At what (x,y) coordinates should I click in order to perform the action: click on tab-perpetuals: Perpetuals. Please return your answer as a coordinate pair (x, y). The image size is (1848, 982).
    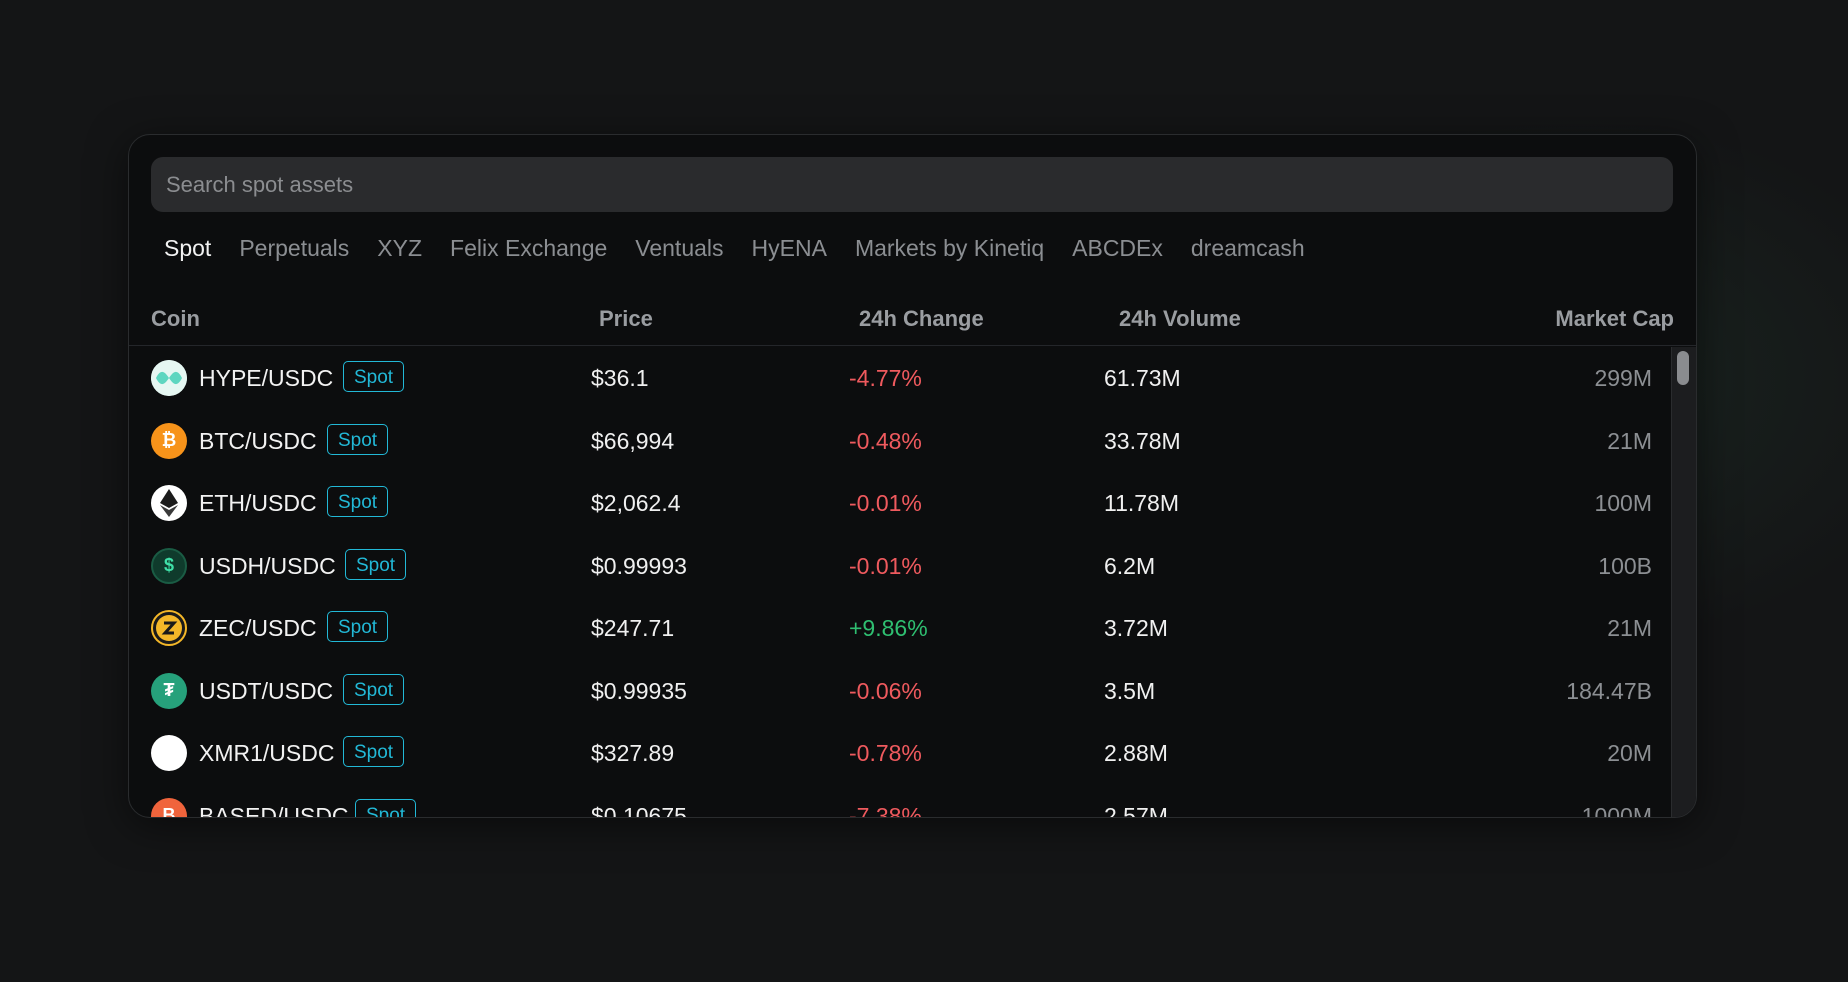
    Looking at the image, I should click on (294, 248).